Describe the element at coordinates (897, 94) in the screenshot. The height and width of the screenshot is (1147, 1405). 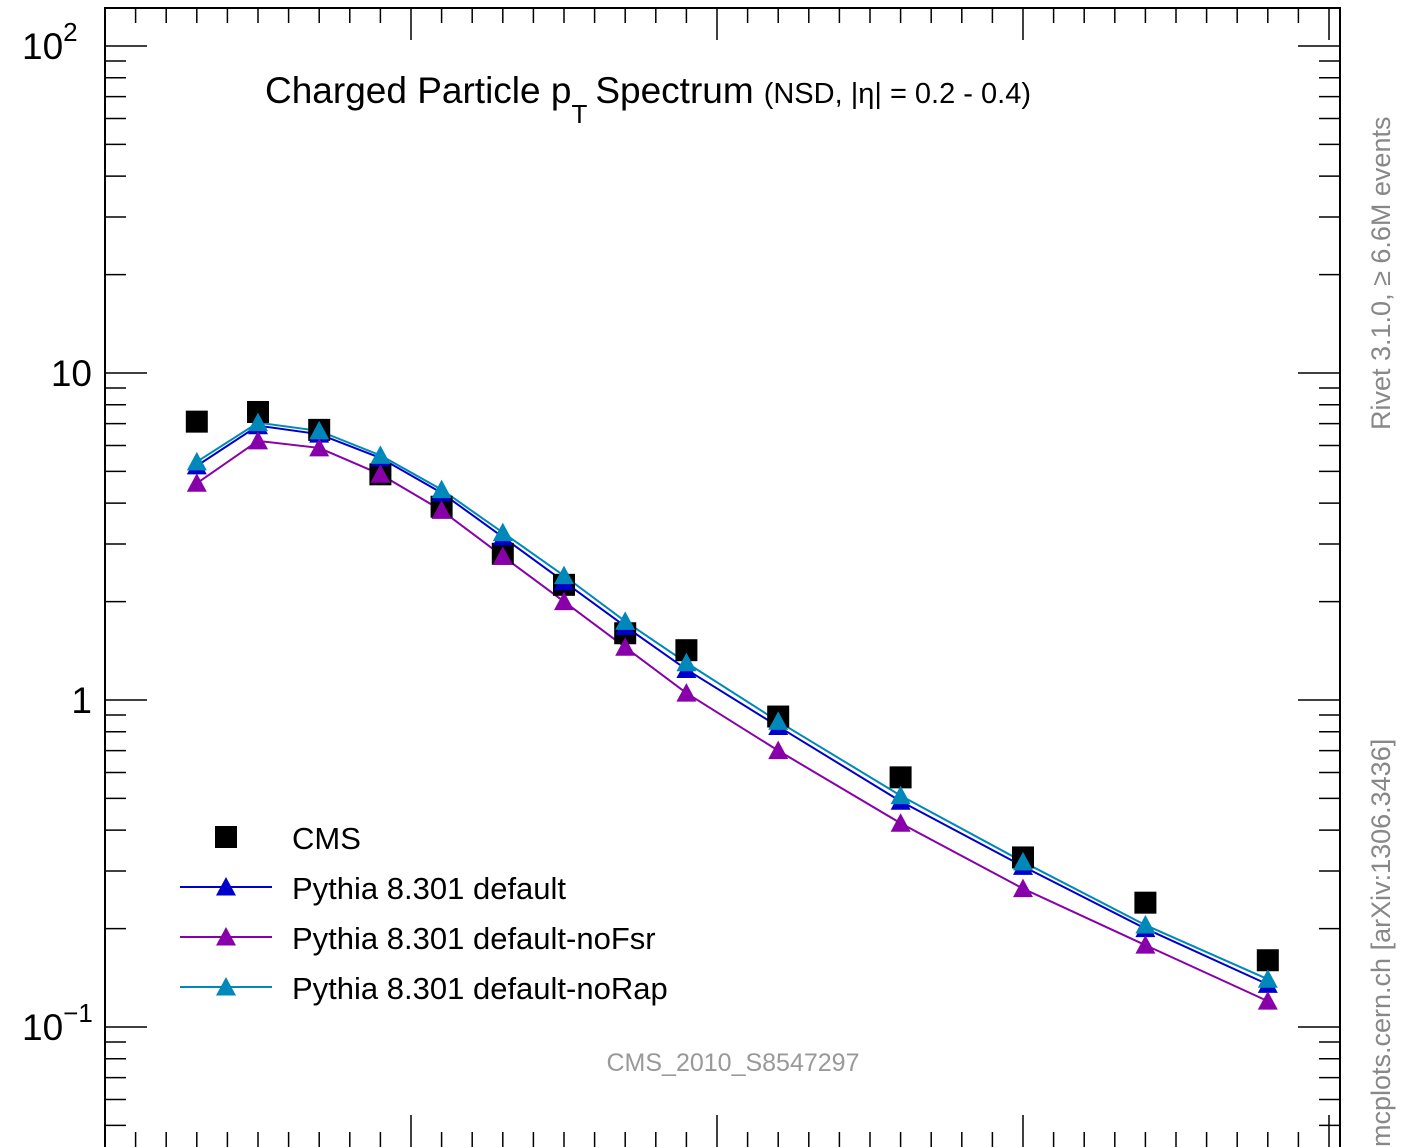
I see `chart-title-extra: (NSD, |η| = 0.2 - 0.4)` at that location.